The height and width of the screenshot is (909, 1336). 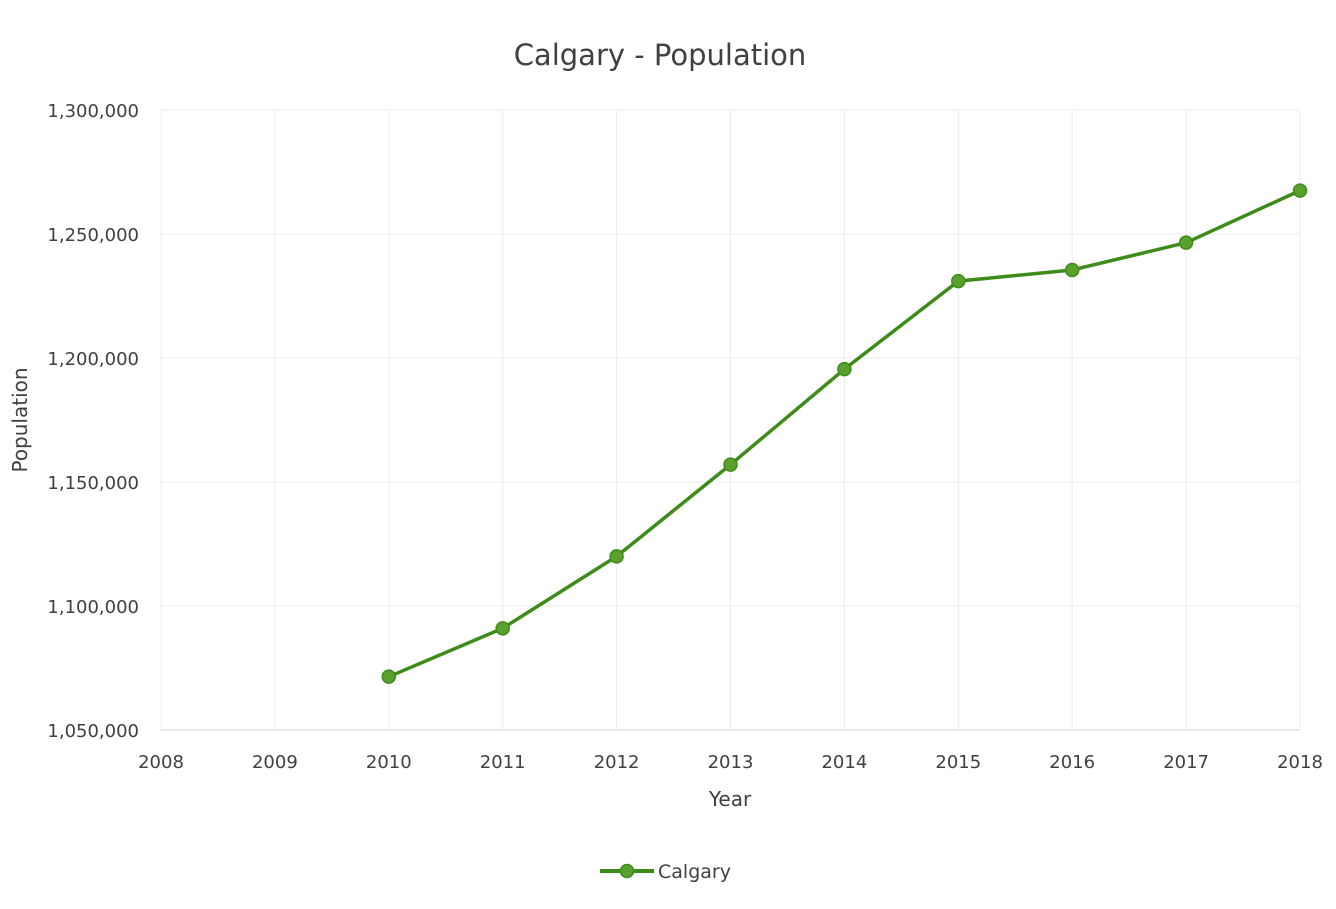 What do you see at coordinates (503, 762) in the screenshot?
I see `x-tick-label: 2011` at bounding box center [503, 762].